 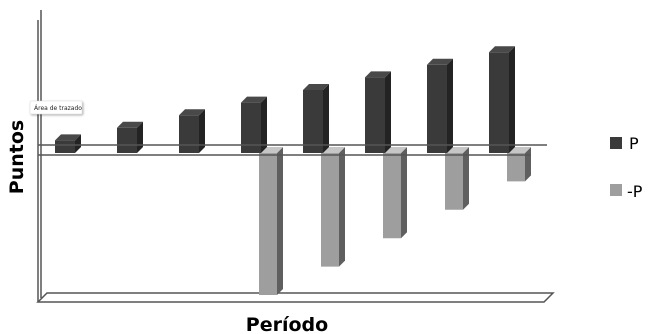 I want to click on bar-neg-p-4-side, so click(x=280, y=221).